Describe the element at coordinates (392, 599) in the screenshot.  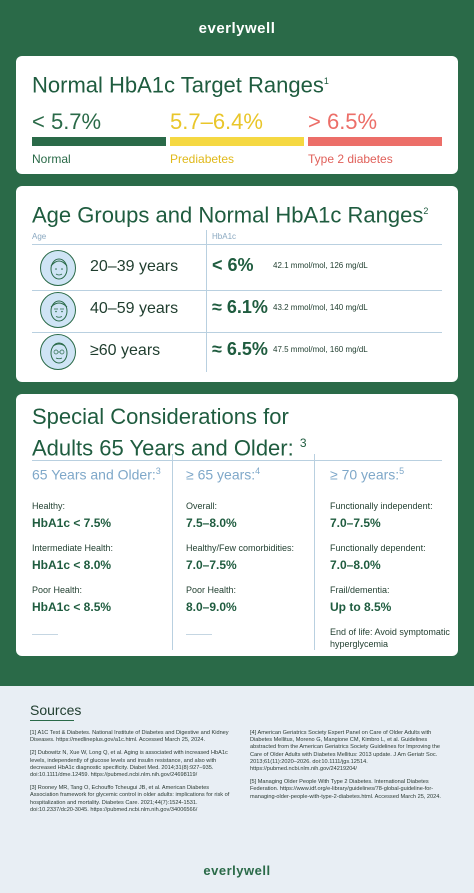
I see `list-item: Frail/dementia: Up to 8.5%` at that location.